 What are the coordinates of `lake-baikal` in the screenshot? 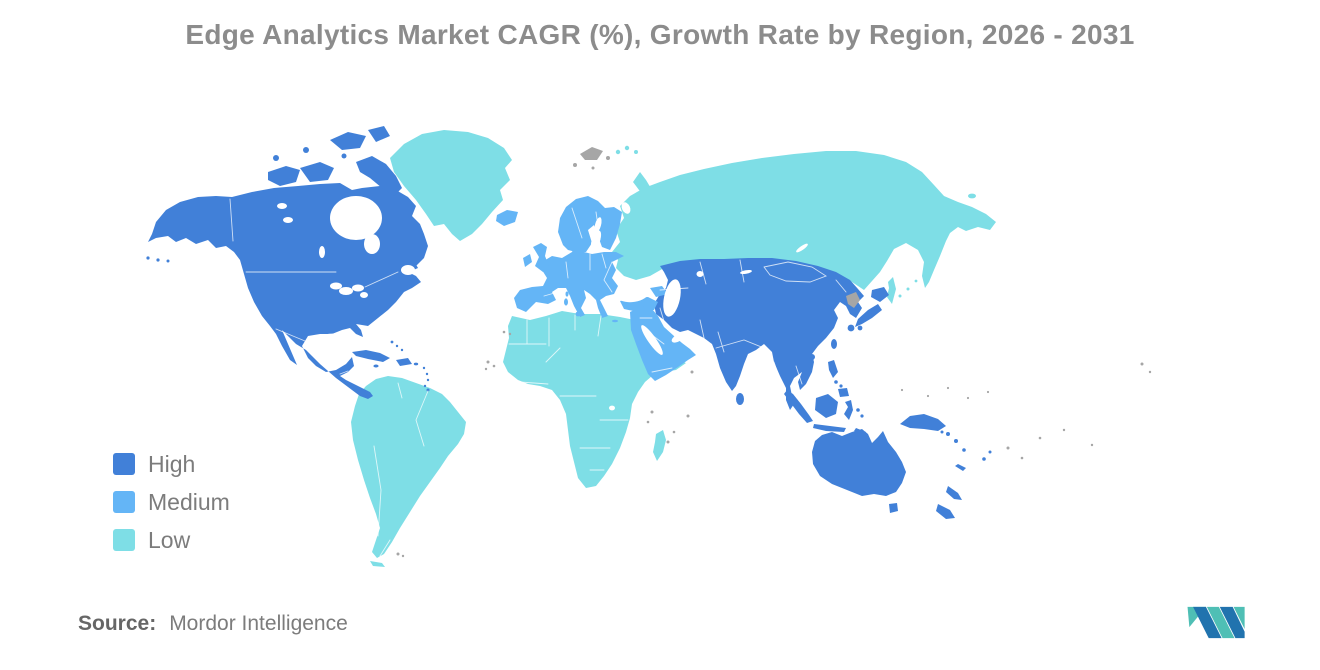 It's located at (802, 248).